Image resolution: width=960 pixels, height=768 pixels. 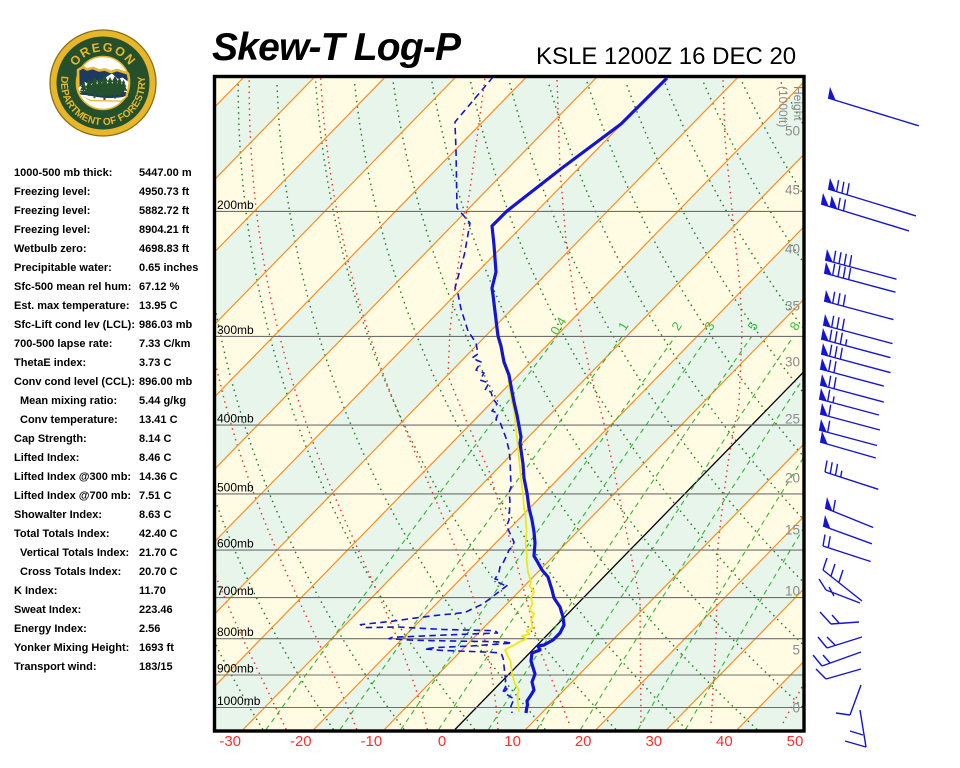 What do you see at coordinates (235, 330) in the screenshot?
I see `svg-text: 300mb` at bounding box center [235, 330].